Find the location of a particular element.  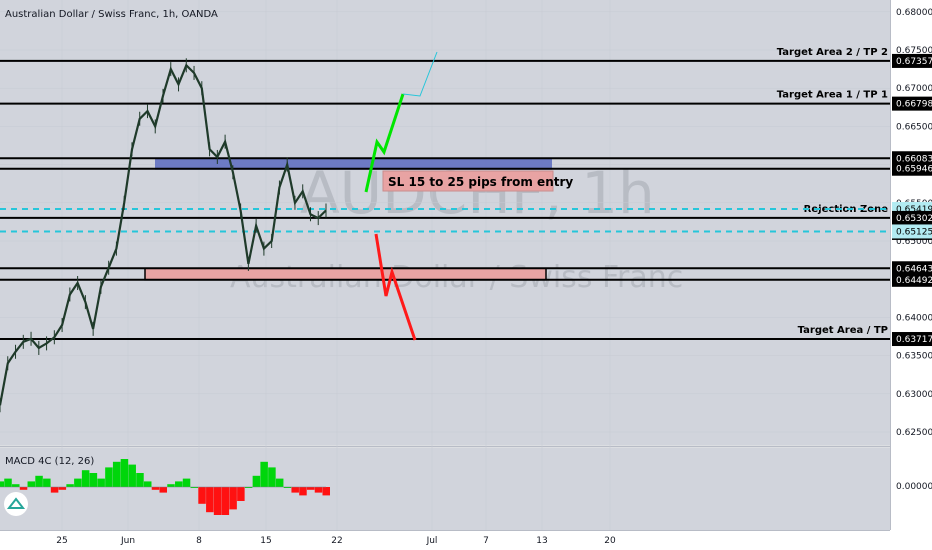

price-tag: 0.64643 is located at coordinates (912, 268).